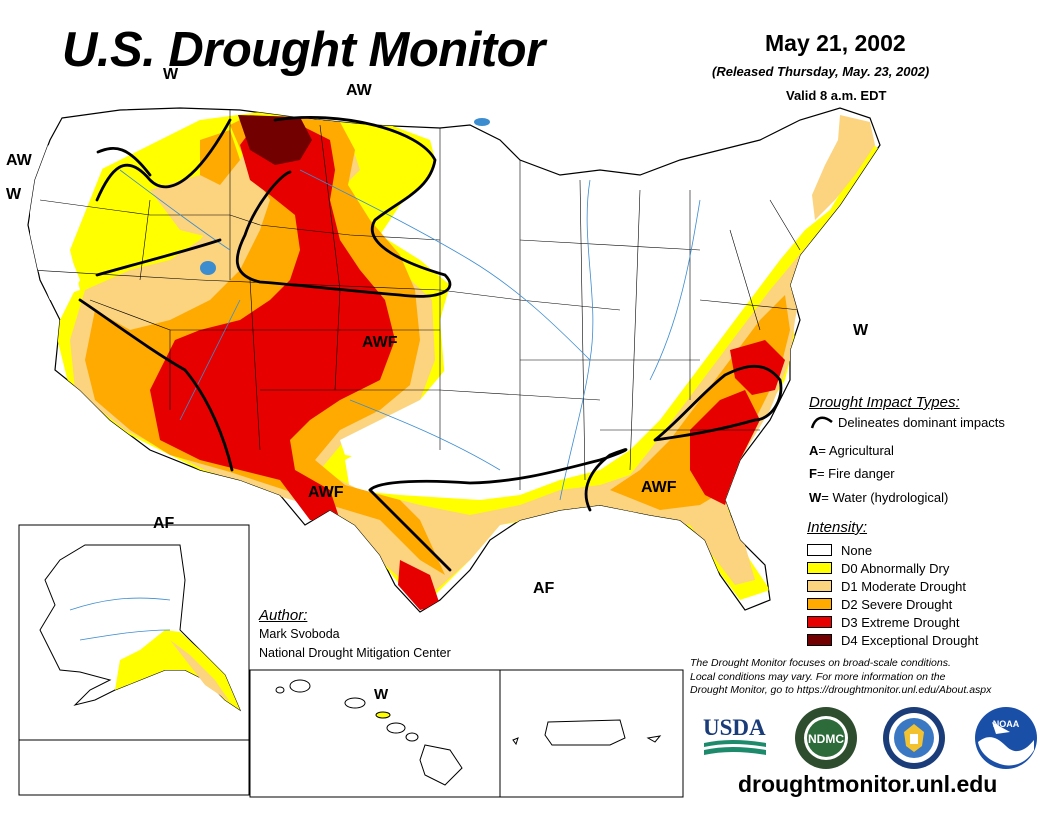 This screenshot has width=1056, height=816. I want to click on ndmc-logo: NDMC, so click(826, 738).